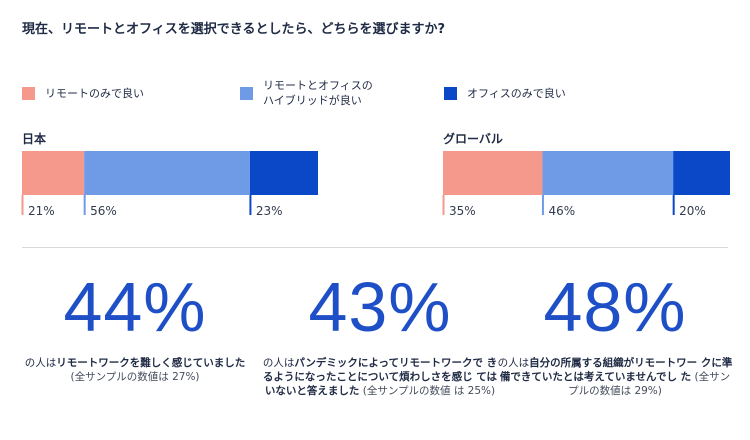 This screenshot has height=440, width=750. Describe the element at coordinates (616, 370) in the screenshot. I see `stat-bold-3: 自分の所属する組織がリモートワー クに準備できていたとは考えていませんでし た` at that location.